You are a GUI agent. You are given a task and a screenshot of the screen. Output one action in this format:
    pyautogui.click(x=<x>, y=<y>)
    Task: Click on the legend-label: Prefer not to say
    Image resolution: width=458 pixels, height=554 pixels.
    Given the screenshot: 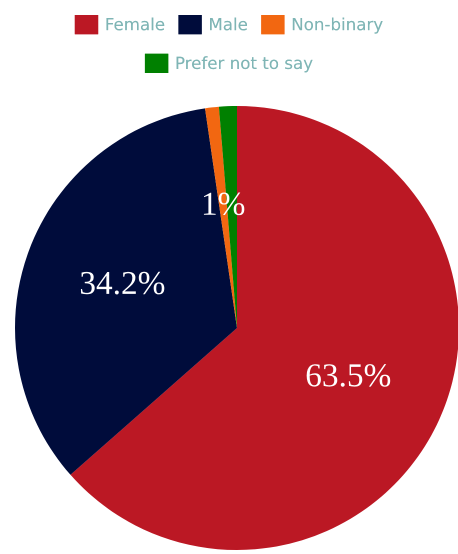 What is the action you would take?
    pyautogui.click(x=244, y=64)
    